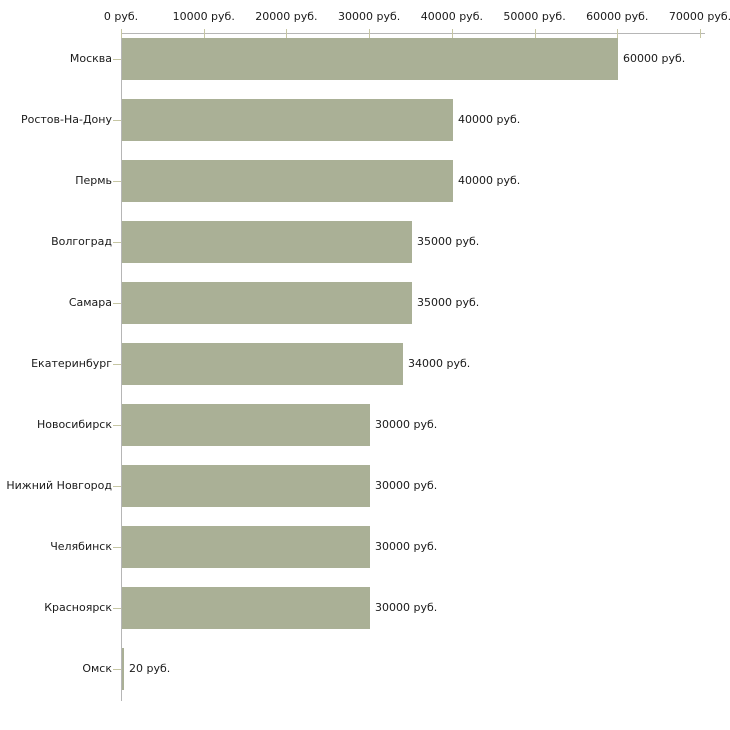  Describe the element at coordinates (66, 119) in the screenshot. I see `category-label: Ростов-На-Дону` at that location.